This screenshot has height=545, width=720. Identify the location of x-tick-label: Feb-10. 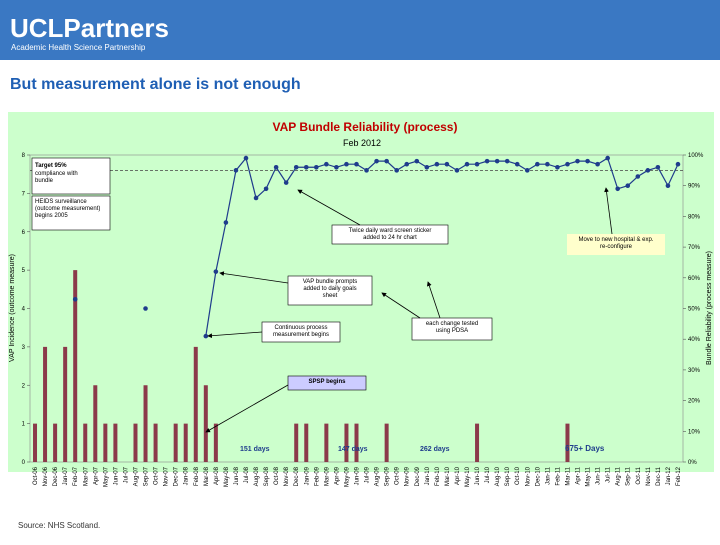
(438, 476).